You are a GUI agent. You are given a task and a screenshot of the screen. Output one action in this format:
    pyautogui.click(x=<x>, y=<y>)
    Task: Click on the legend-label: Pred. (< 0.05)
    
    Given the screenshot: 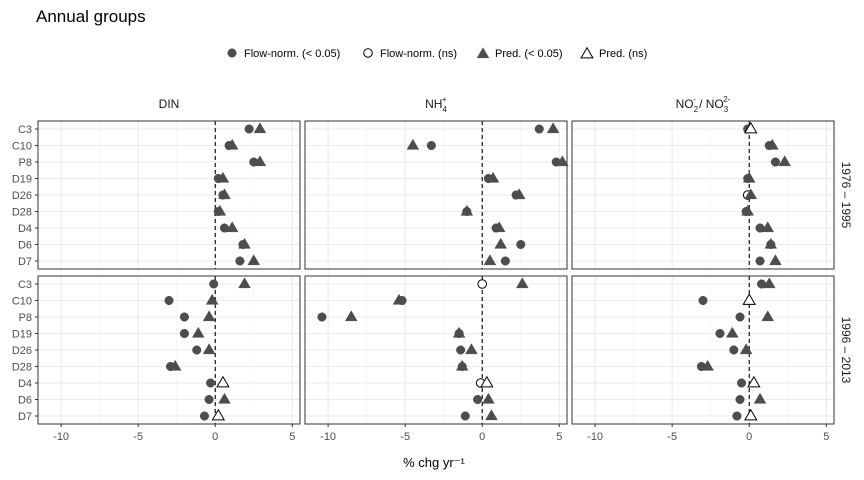 What is the action you would take?
    pyautogui.click(x=529, y=54)
    